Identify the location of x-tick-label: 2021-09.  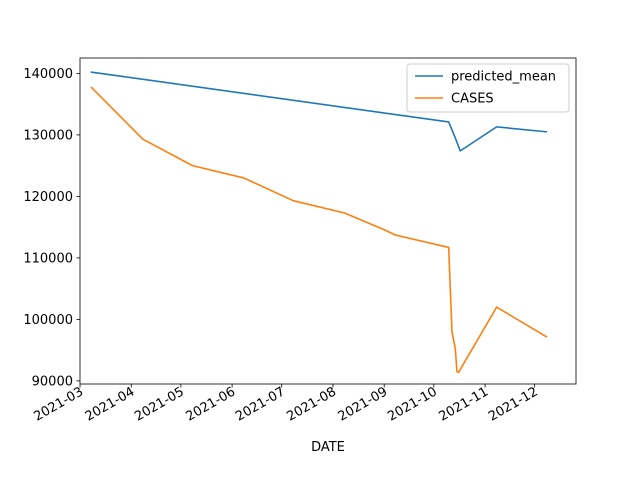
(363, 404).